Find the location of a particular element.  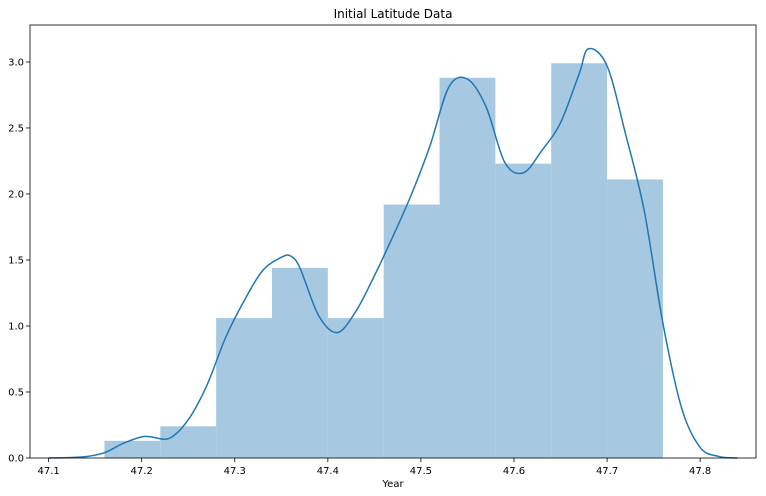

y-tick-label: 2.0 is located at coordinates (16, 194).